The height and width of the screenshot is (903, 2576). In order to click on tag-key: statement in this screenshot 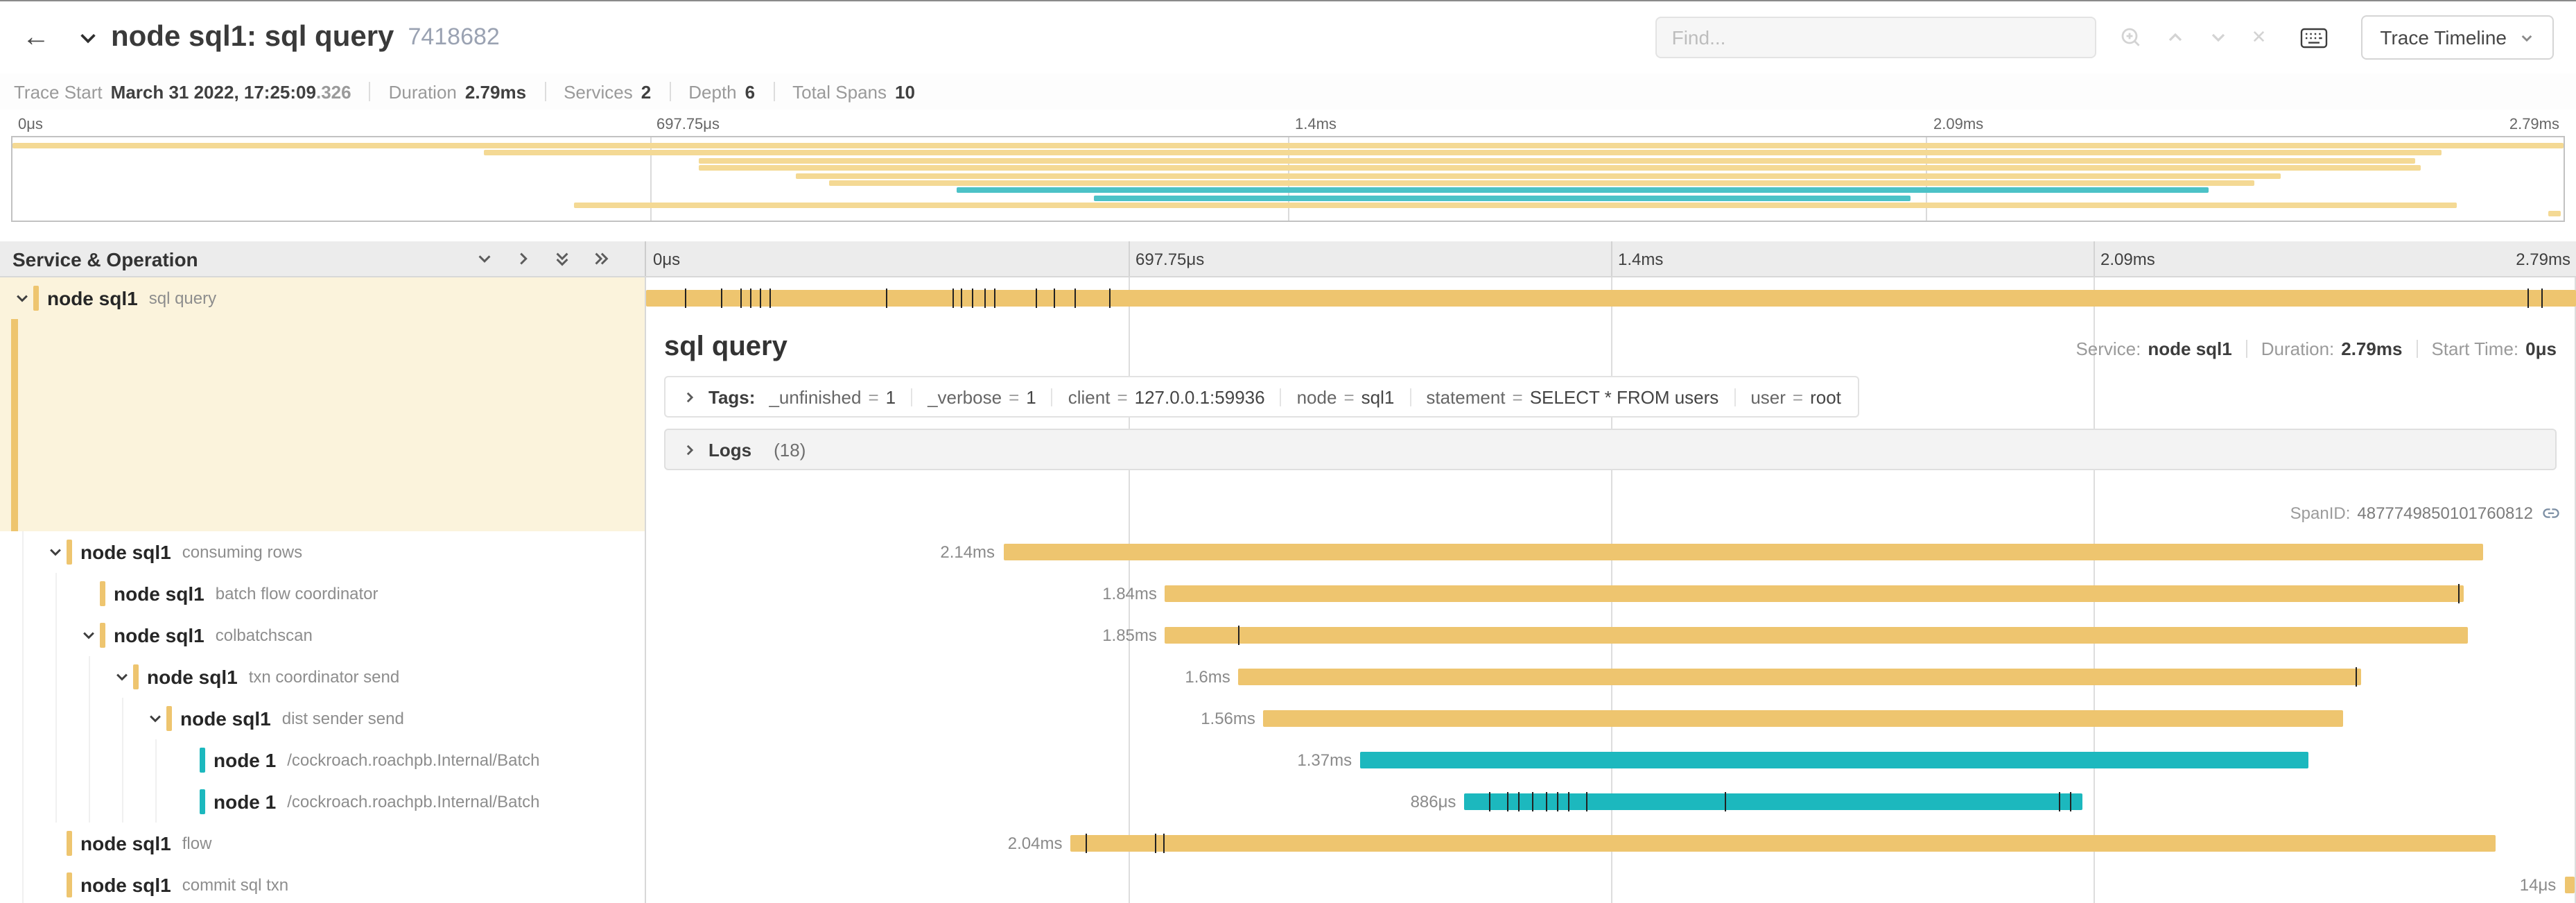, I will do `click(1466, 396)`.